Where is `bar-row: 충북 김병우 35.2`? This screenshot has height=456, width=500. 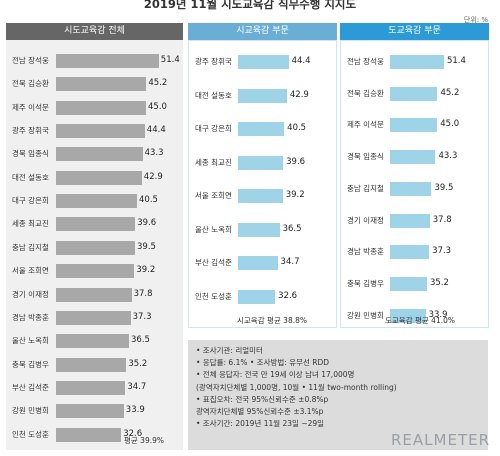
bar-row: 충북 김병우 35.2 is located at coordinates (94, 364).